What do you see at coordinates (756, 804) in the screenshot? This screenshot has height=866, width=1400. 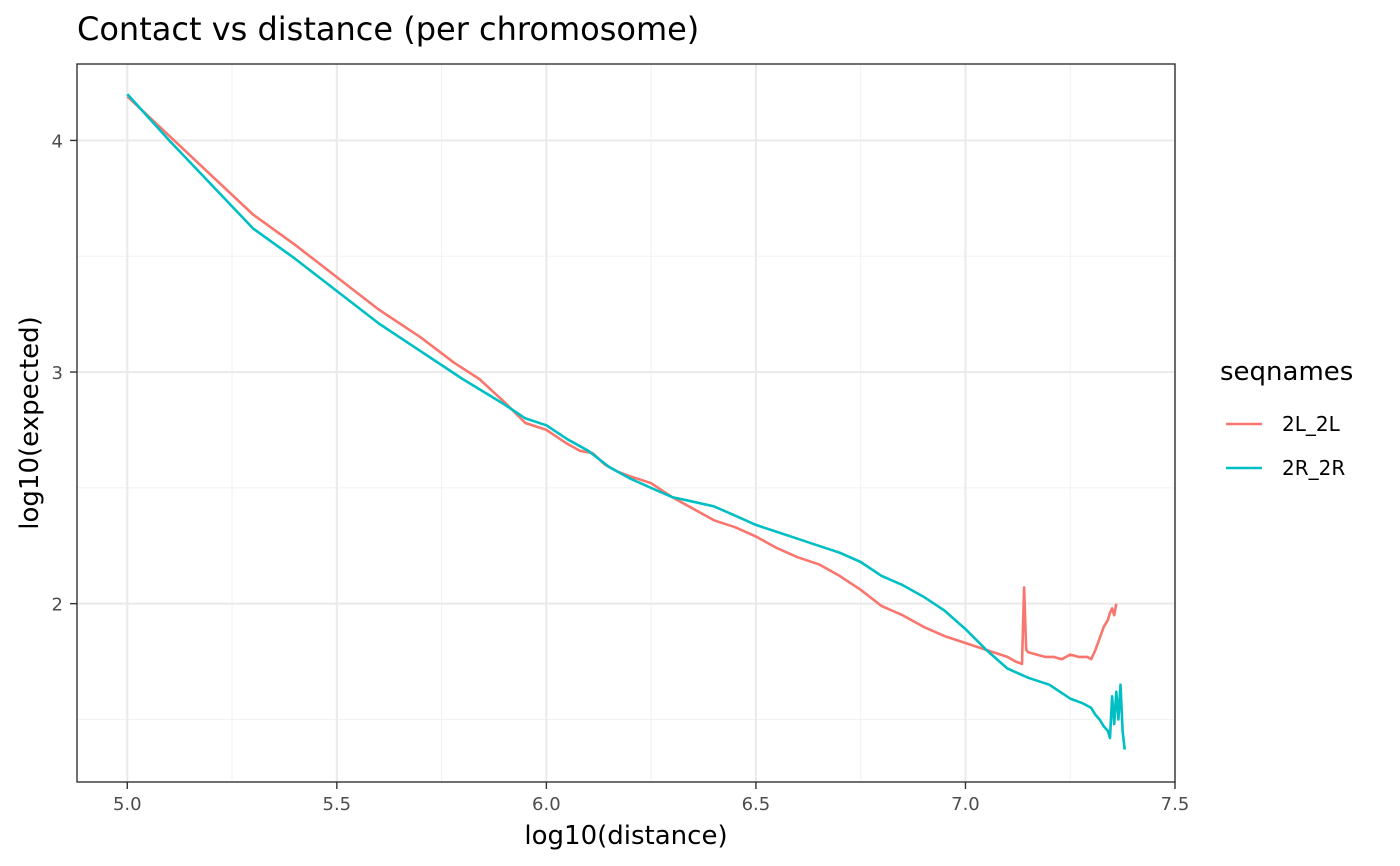 I see `x-tick-label: 6.5` at bounding box center [756, 804].